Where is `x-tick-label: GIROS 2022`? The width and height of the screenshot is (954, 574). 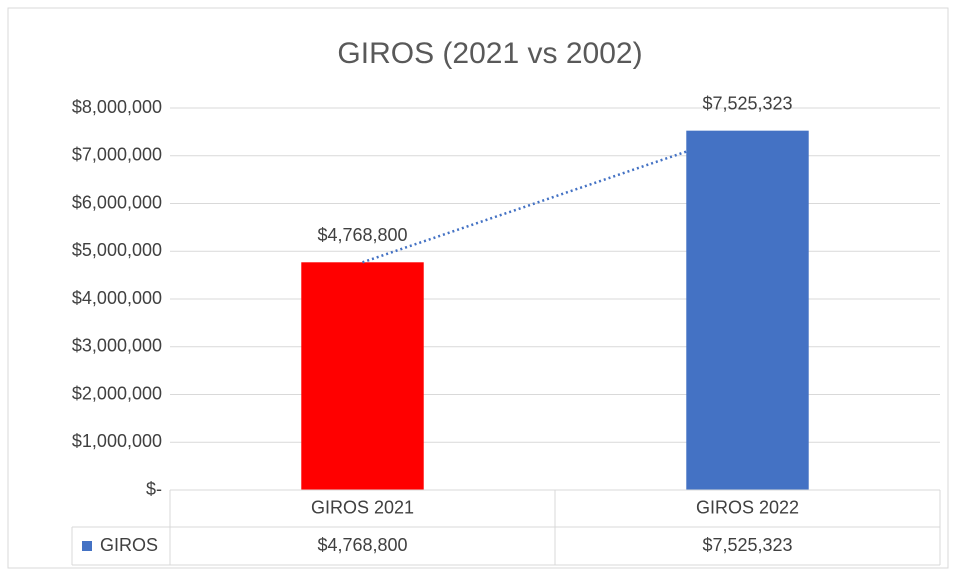
x-tick-label: GIROS 2022 is located at coordinates (747, 507).